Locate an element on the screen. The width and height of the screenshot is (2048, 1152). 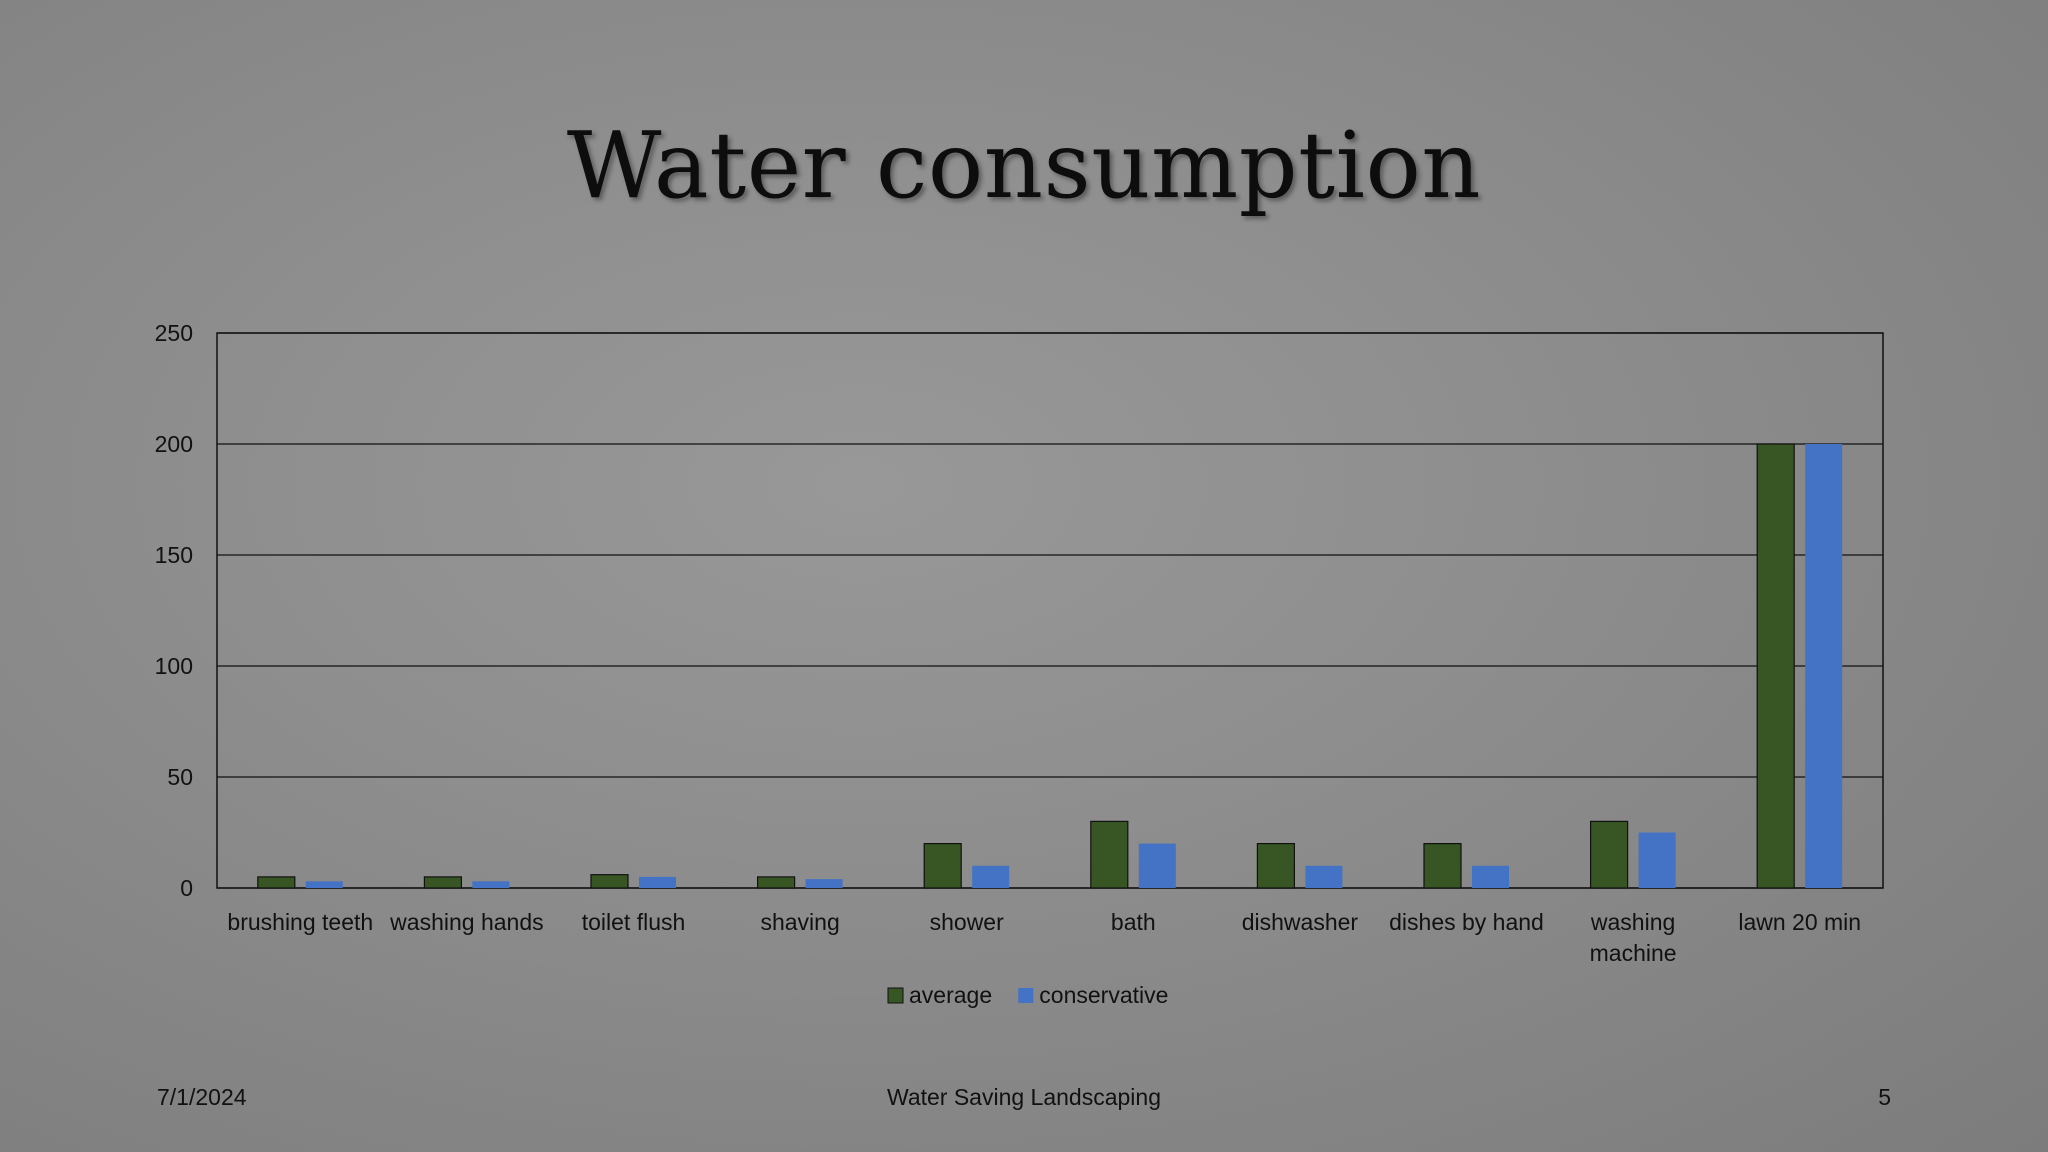
footer-date: 7/1/2024 is located at coordinates (202, 1097).